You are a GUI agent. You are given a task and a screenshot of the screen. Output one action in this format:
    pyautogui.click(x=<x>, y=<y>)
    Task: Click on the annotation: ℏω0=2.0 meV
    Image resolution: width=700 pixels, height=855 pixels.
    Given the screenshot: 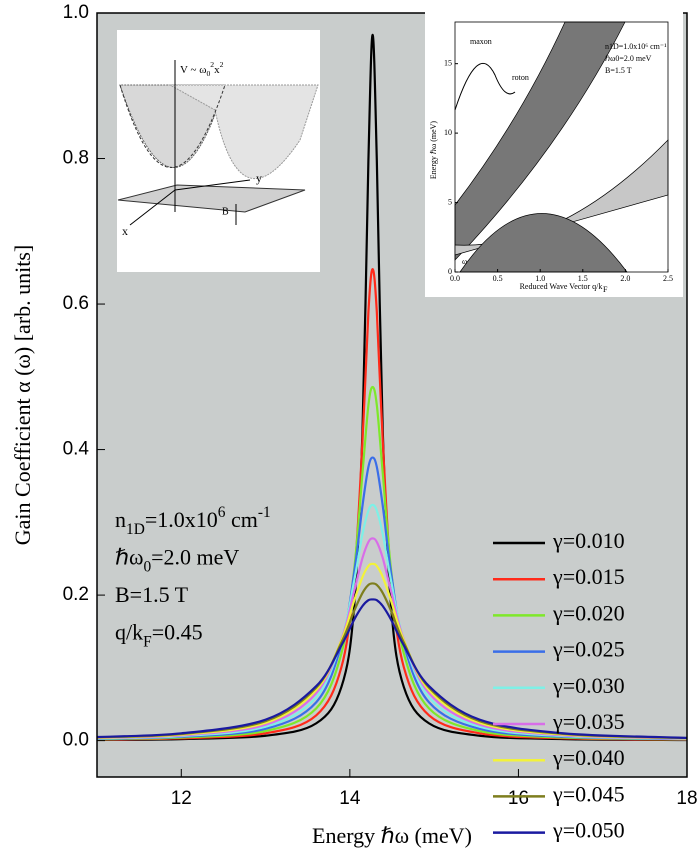 What is the action you would take?
    pyautogui.click(x=177, y=560)
    